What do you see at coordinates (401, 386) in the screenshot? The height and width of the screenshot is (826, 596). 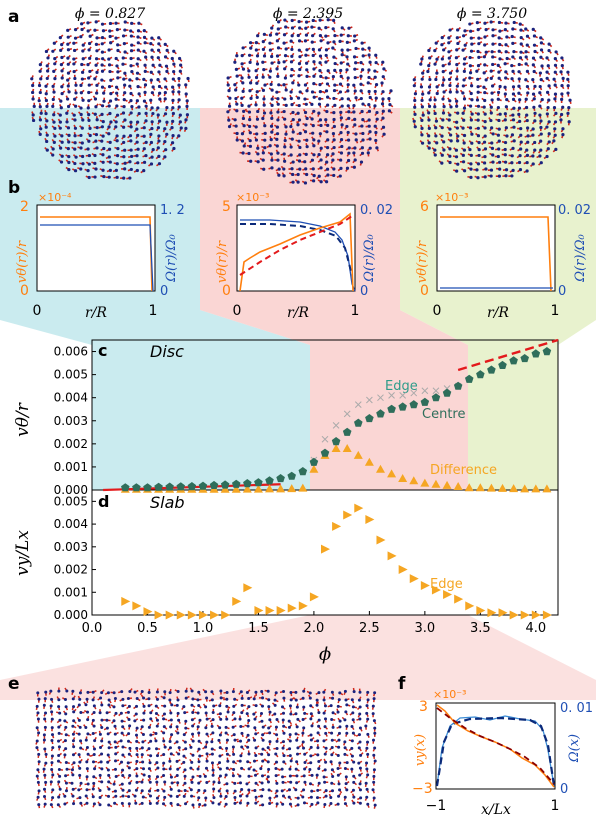 I see `legend-edge-c: Edge` at bounding box center [401, 386].